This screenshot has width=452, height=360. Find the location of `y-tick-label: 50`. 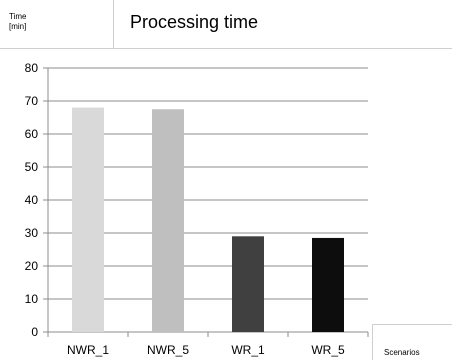

y-tick-label: 50 is located at coordinates (32, 167).